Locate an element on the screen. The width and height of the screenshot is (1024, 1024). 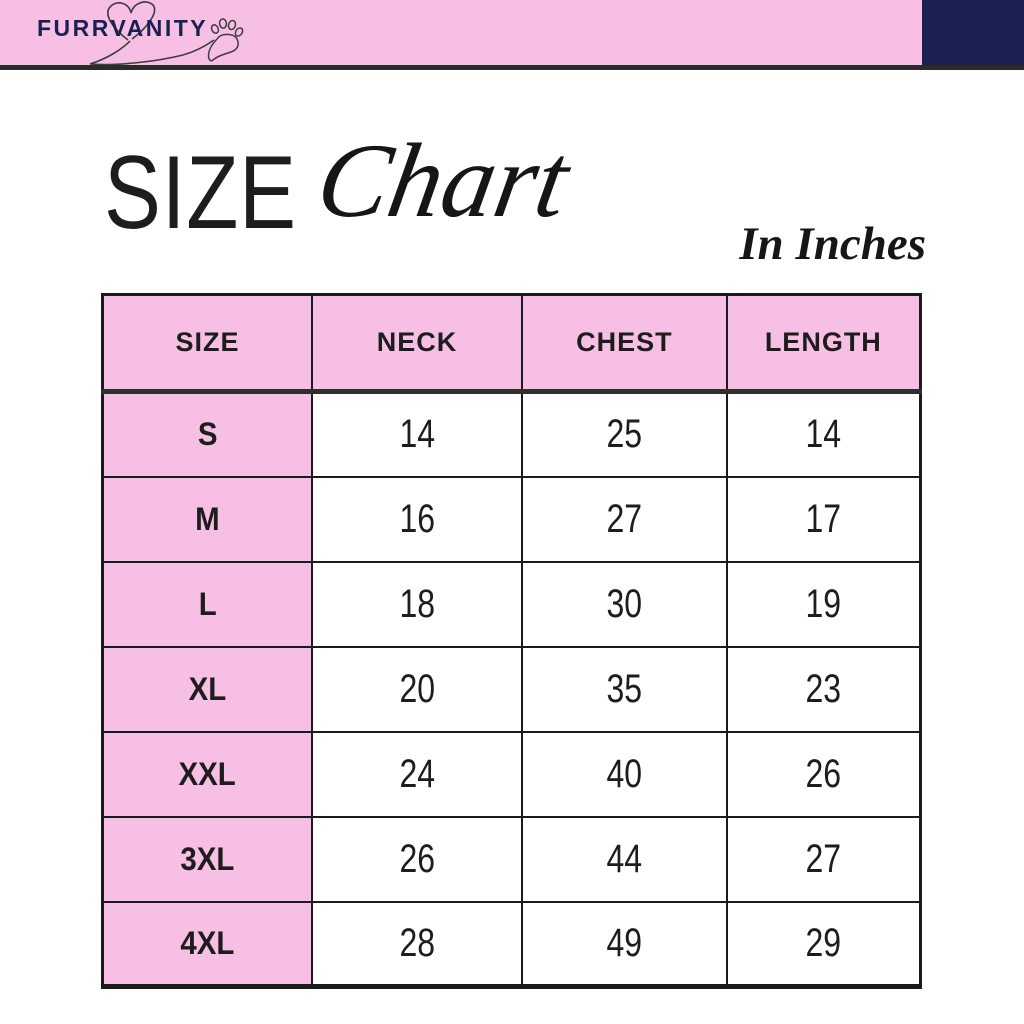
table-row-xl: XL 20 35 23 is located at coordinates (511, 689).